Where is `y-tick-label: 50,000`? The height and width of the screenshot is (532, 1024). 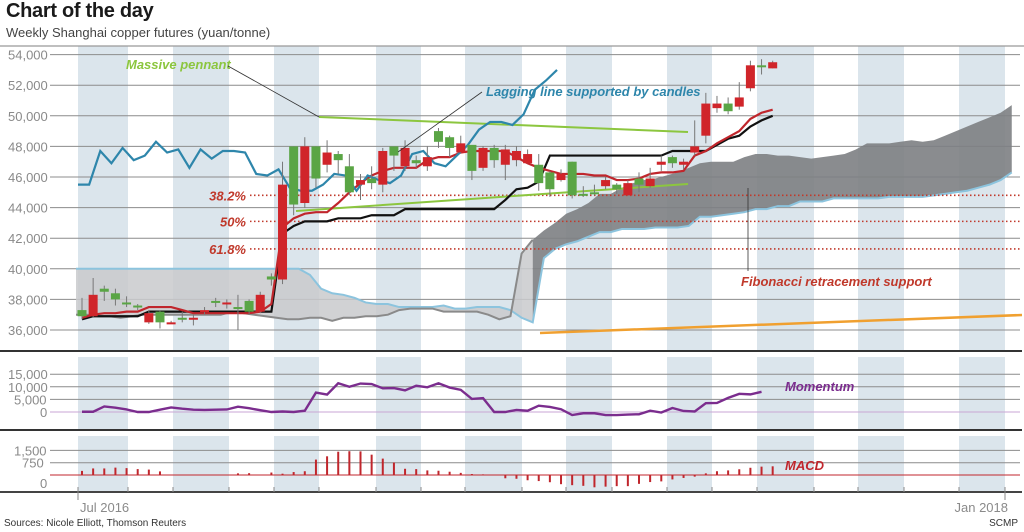 y-tick-label: 50,000 is located at coordinates (28, 116).